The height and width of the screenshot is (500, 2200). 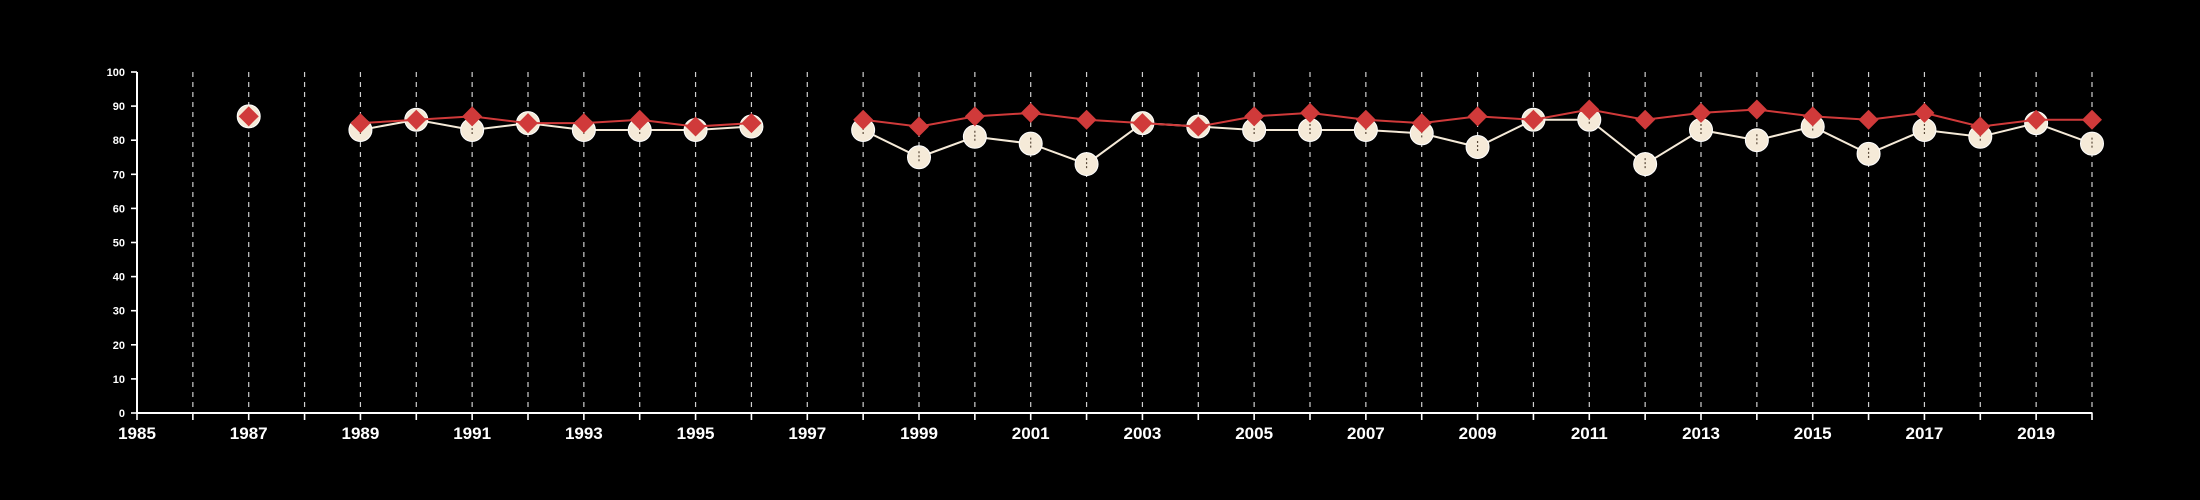 I want to click on point-diamond-2011, so click(x=1589, y=109).